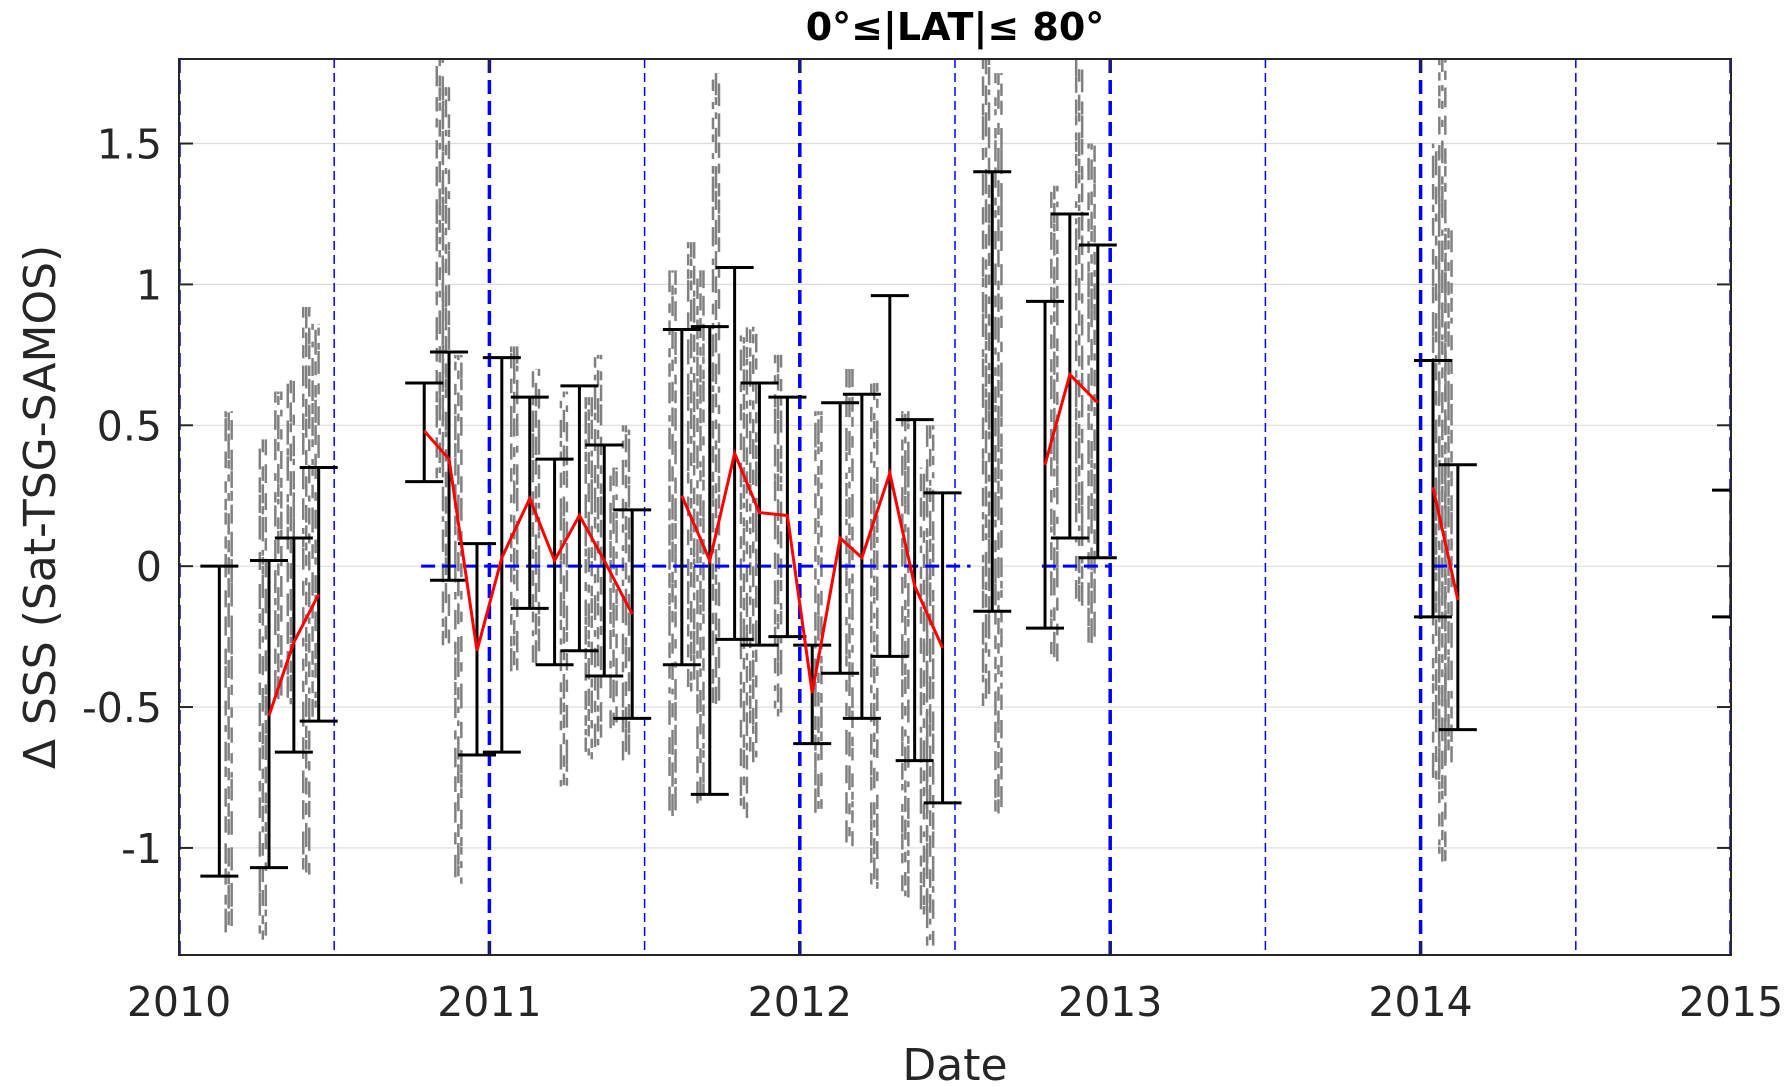 The width and height of the screenshot is (1792, 1087). I want to click on y-tick-label: 1, so click(149, 285).